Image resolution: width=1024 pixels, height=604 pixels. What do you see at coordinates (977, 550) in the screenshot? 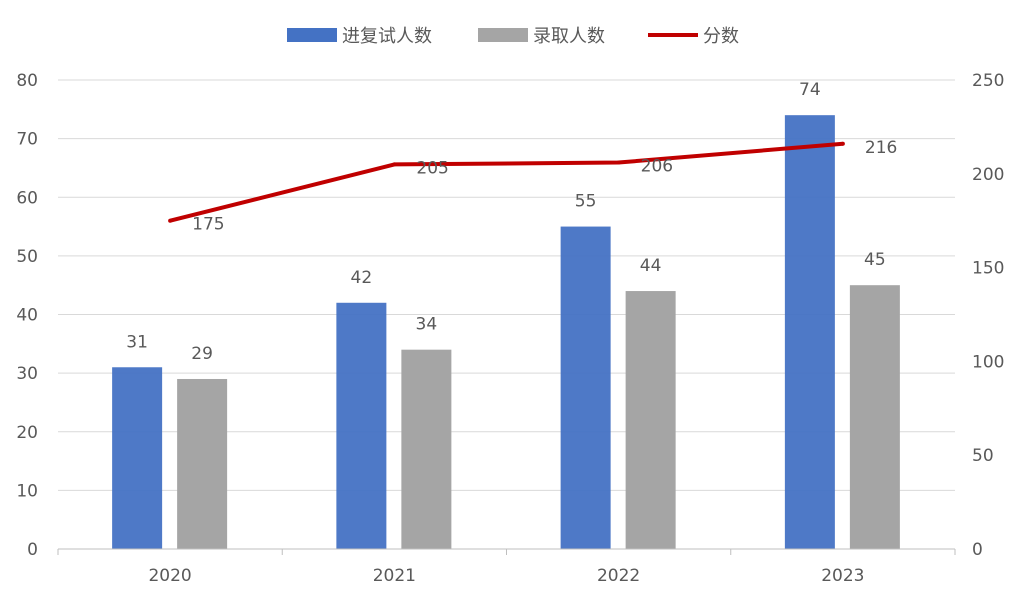
I see `y-tick-label-right: 0` at bounding box center [977, 550].